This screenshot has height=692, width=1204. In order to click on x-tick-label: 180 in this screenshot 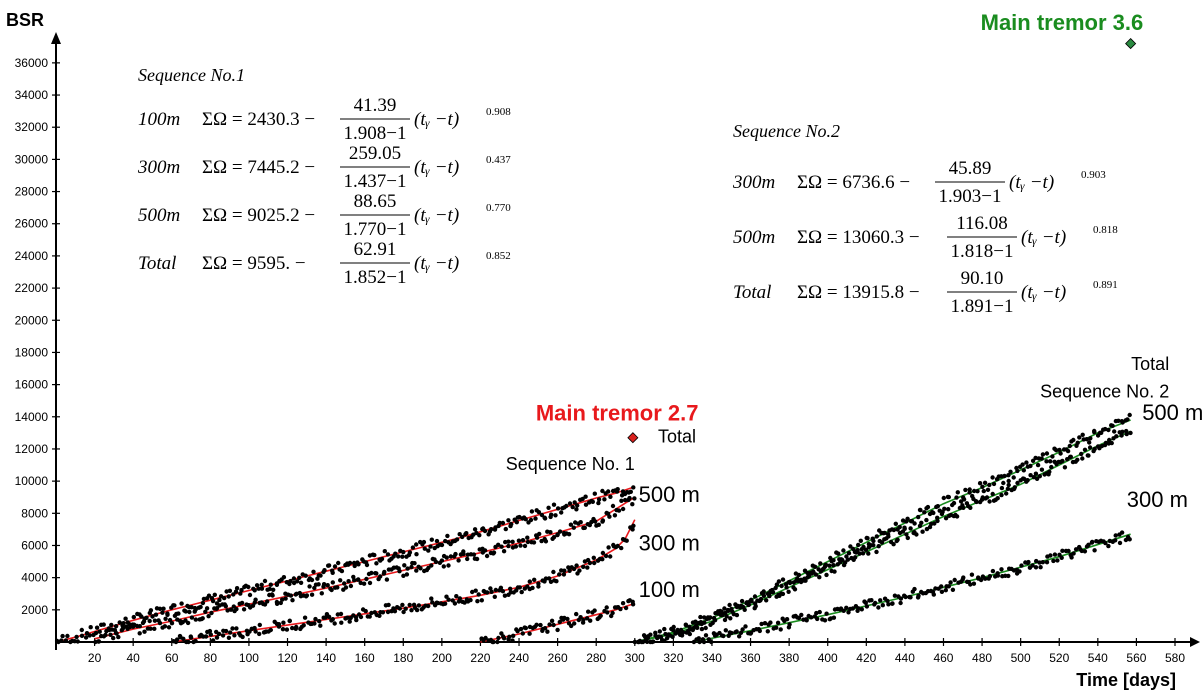, I will do `click(403, 658)`.